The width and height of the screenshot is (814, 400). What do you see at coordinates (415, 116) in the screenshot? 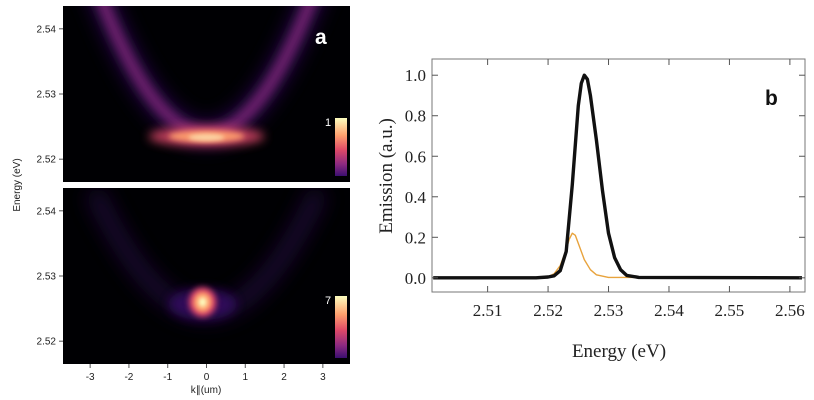
I see `panel-b-y-tick-label: 0.8` at bounding box center [415, 116].